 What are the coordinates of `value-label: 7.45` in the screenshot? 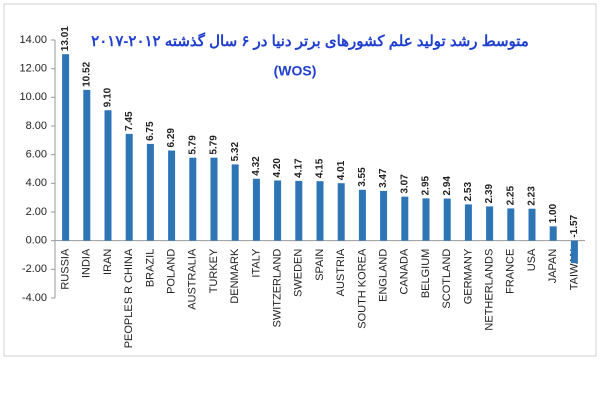 It's located at (129, 121).